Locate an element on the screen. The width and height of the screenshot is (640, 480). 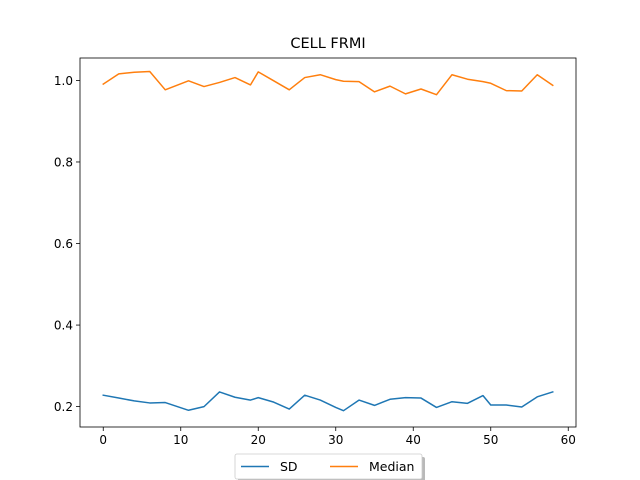
x-tick-label: 0 is located at coordinates (103, 440).